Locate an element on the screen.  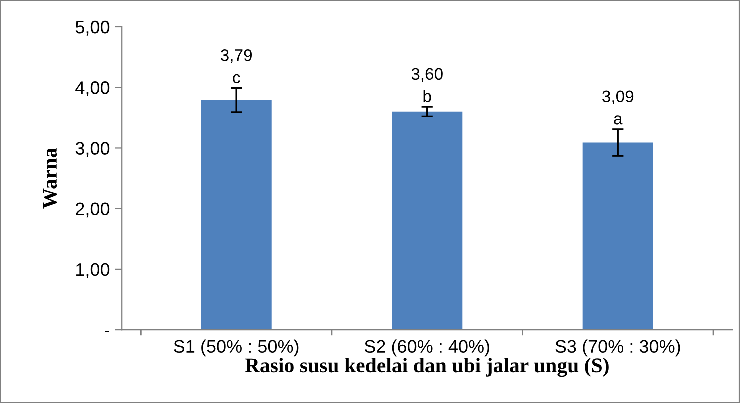
x-tick-label: S2 (60% : 40%) is located at coordinates (427, 348).